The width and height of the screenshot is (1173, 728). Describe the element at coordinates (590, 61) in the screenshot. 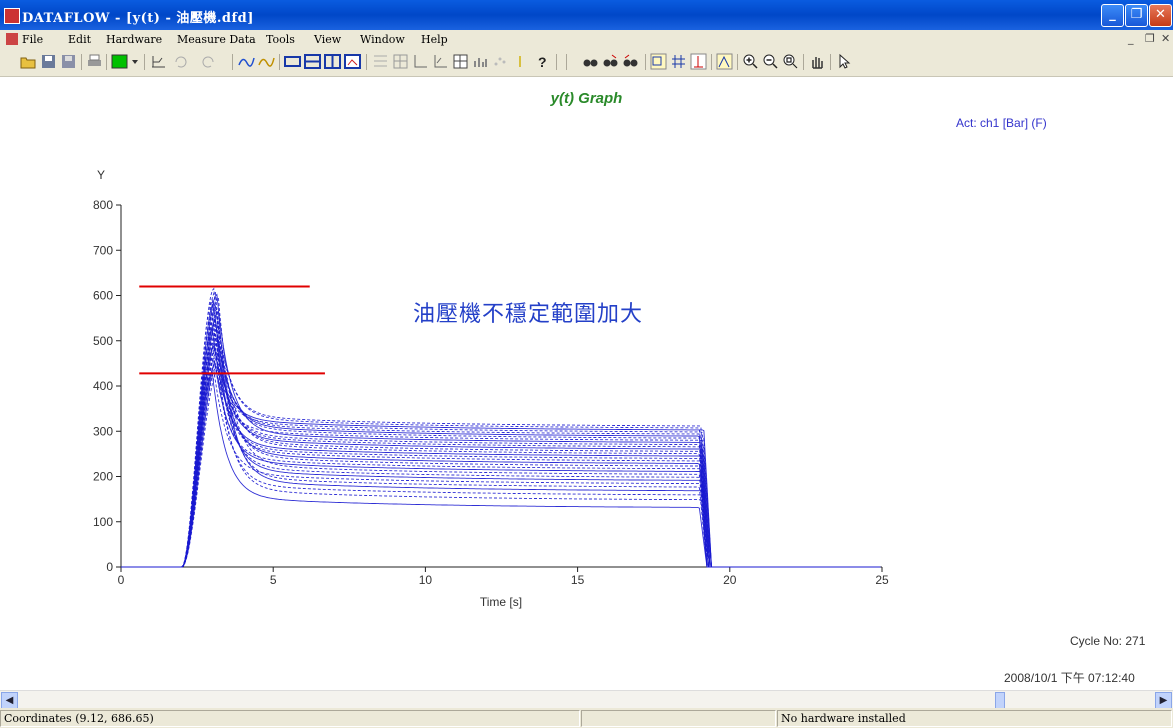

I see `binoculars-icon` at that location.